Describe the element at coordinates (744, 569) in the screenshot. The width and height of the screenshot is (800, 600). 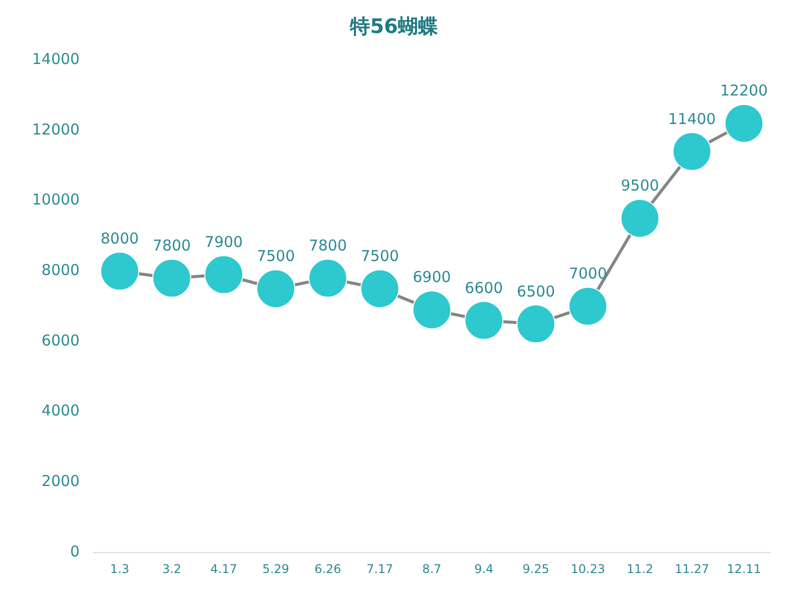
I see `x-tick-label: 12.11` at that location.